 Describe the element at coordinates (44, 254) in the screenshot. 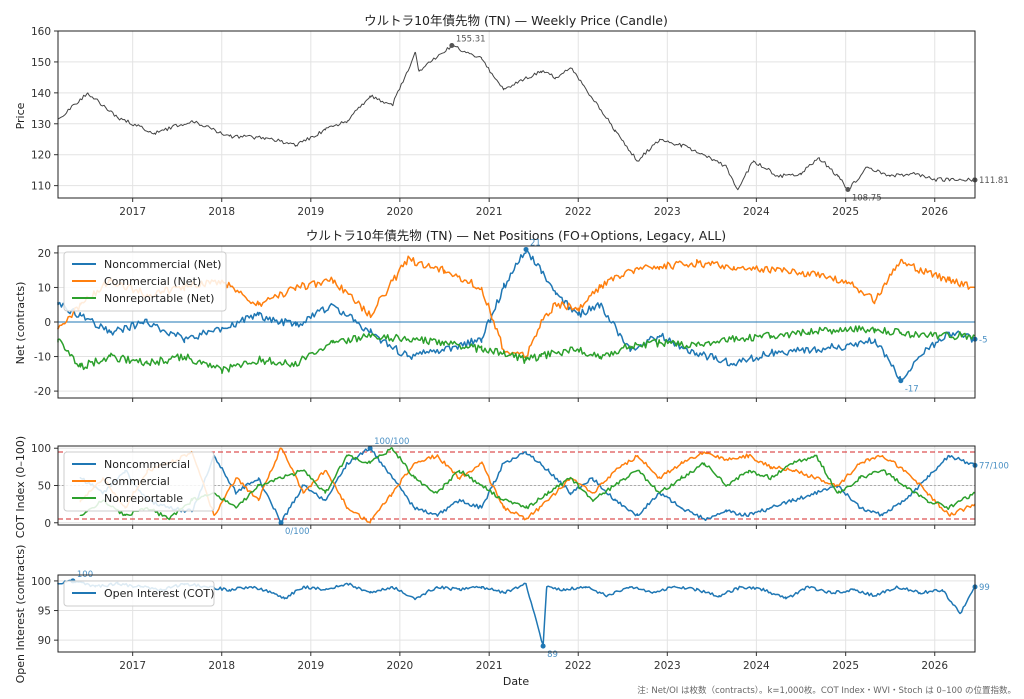

I see `y-tick-label: 20` at that location.